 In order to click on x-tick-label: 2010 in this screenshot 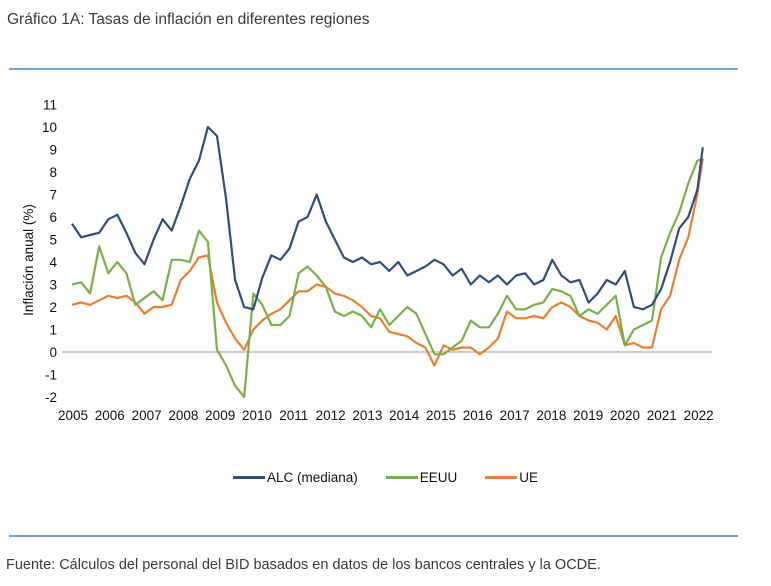, I will do `click(257, 415)`.